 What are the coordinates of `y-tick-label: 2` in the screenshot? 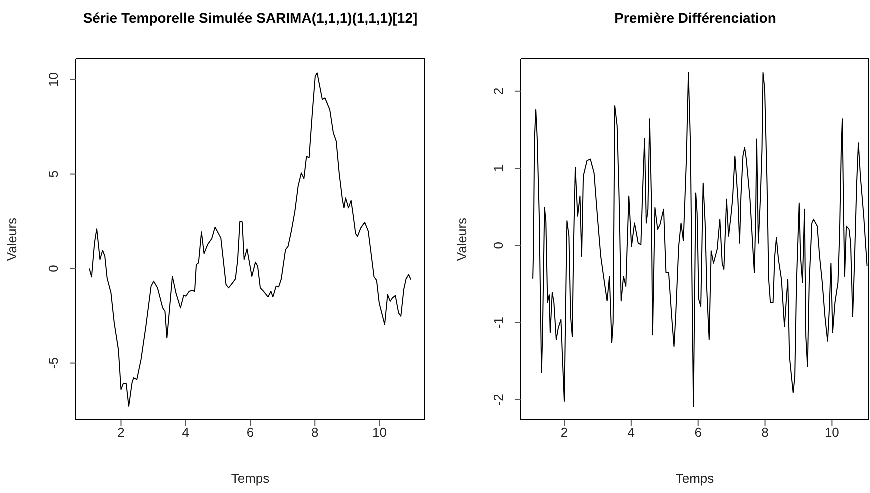 It's located at (498, 92).